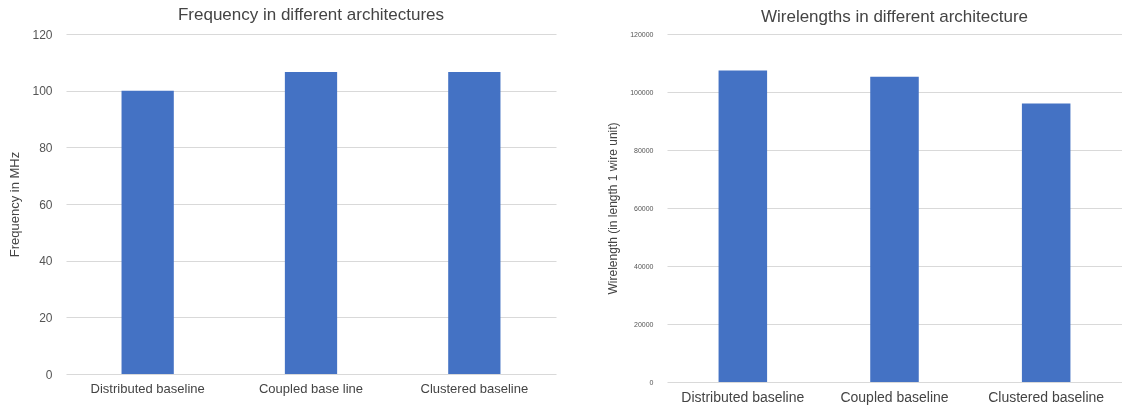 This screenshot has height=419, width=1122. I want to click on chart-title: Wirelengths in different architecture, so click(894, 16).